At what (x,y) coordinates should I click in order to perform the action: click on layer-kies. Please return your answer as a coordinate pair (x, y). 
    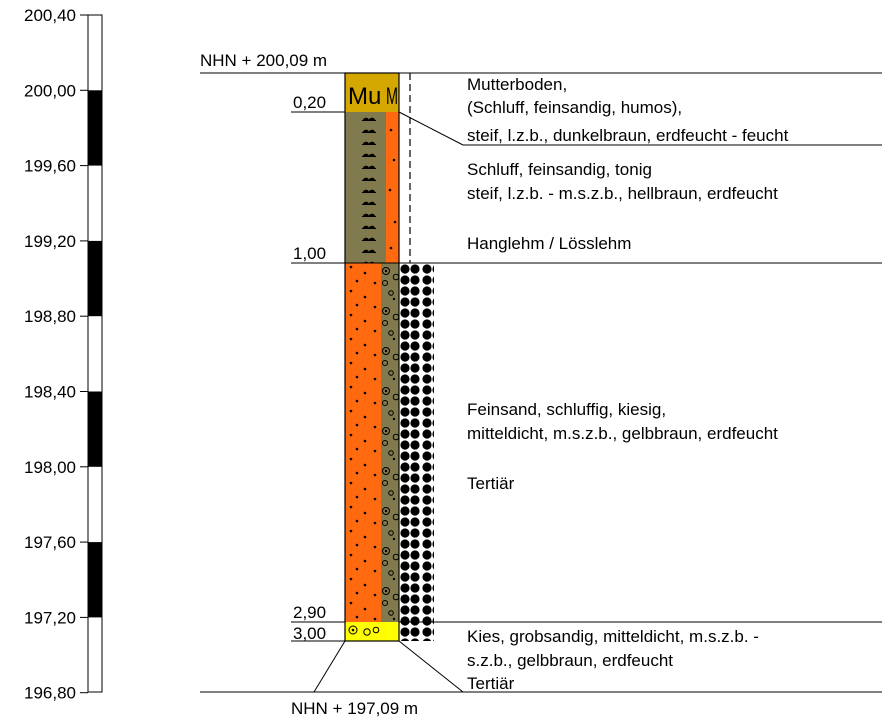
    Looking at the image, I should click on (372, 631).